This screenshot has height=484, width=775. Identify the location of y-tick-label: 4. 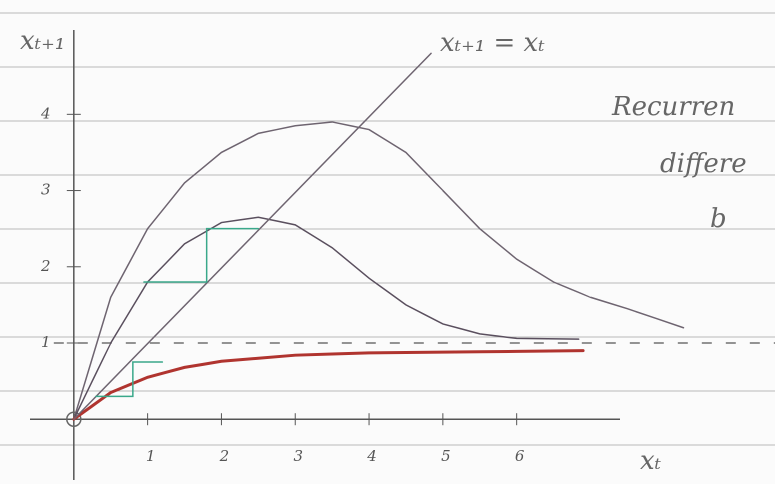
(45, 113).